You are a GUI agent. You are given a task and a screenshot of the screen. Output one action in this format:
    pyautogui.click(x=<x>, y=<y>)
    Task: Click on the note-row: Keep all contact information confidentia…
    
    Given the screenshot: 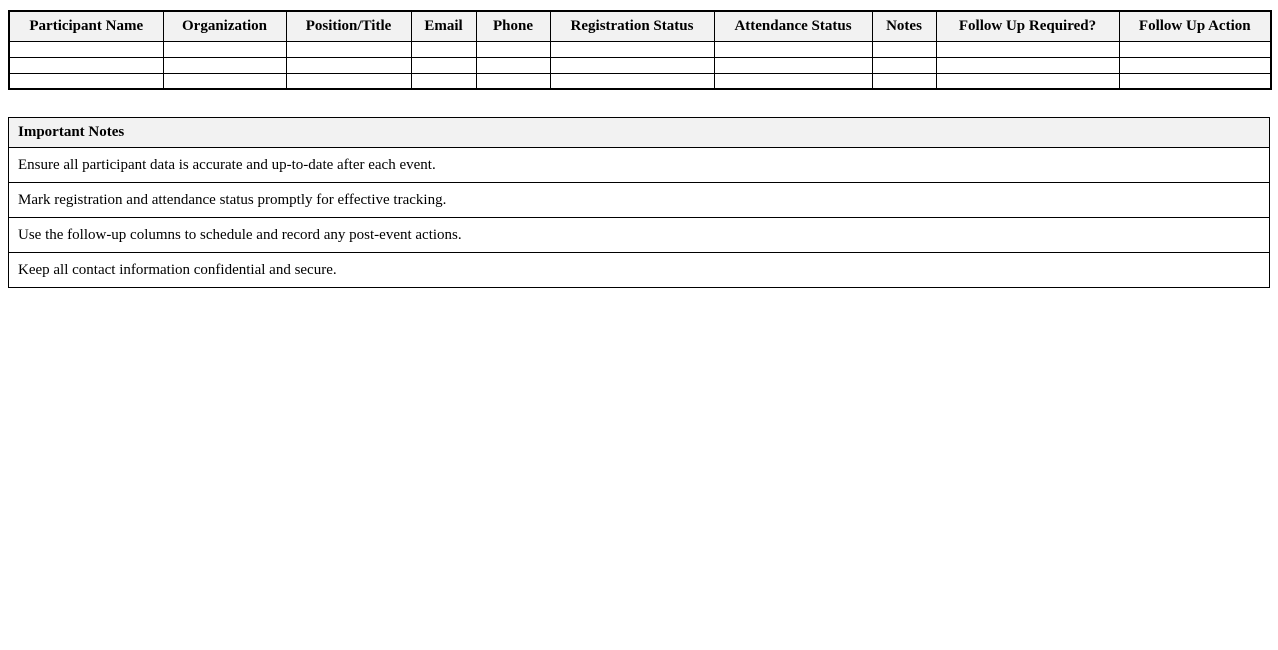 What is the action you would take?
    pyautogui.click(x=639, y=270)
    